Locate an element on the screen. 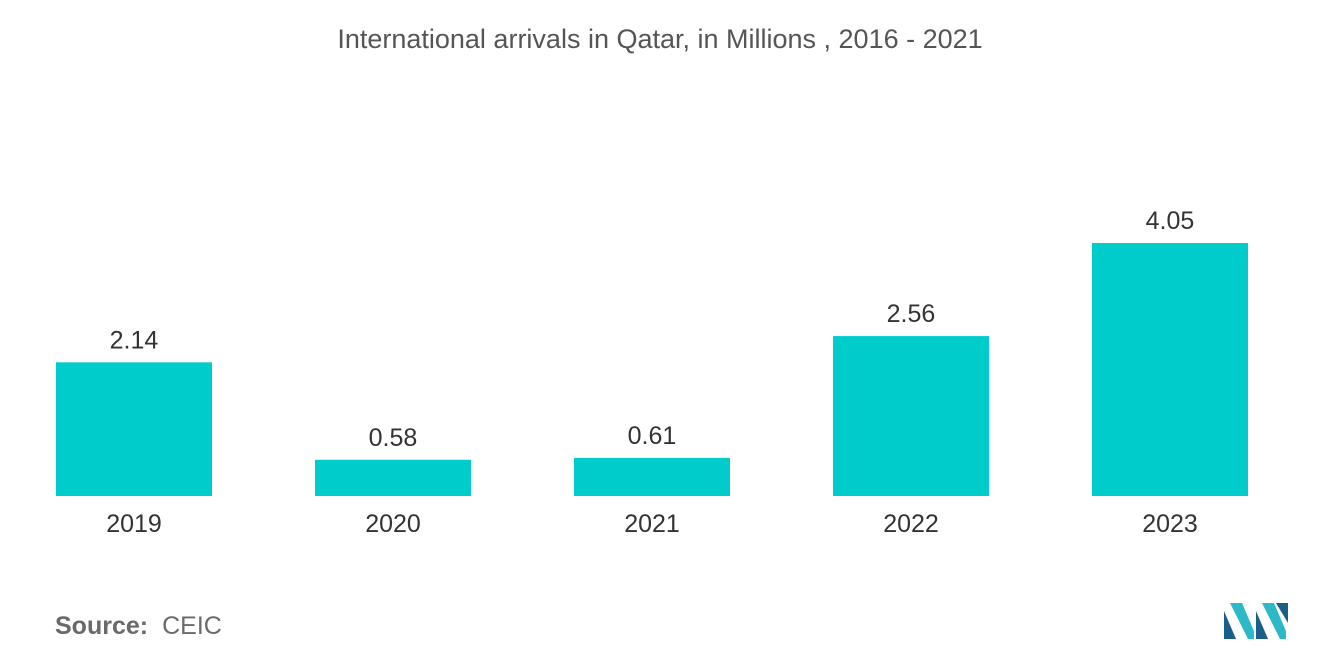 The height and width of the screenshot is (665, 1320). bar-2019 is located at coordinates (134, 429).